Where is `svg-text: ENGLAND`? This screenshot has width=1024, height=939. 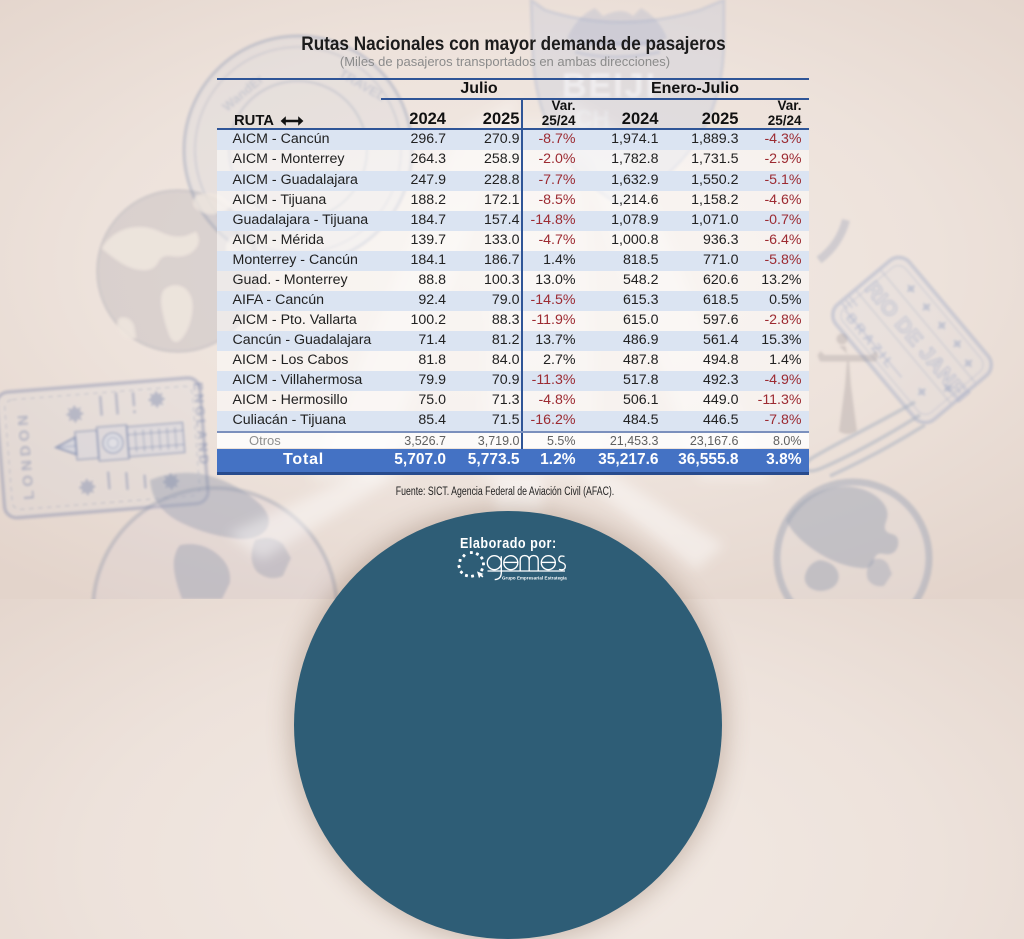 svg-text: ENGLAND is located at coordinates (201, 425).